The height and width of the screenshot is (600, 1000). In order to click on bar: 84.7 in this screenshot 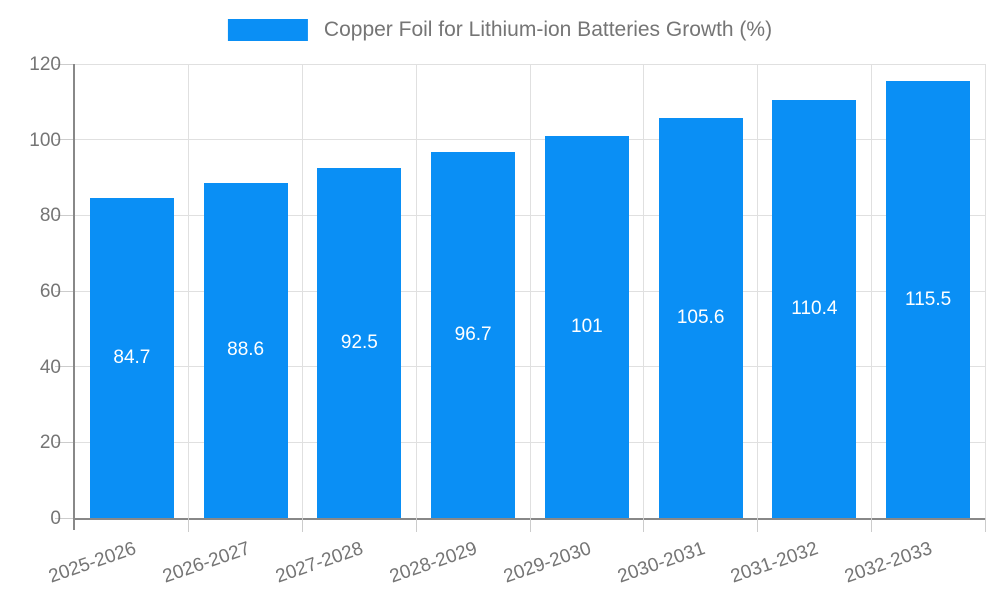, I will do `click(131, 357)`.